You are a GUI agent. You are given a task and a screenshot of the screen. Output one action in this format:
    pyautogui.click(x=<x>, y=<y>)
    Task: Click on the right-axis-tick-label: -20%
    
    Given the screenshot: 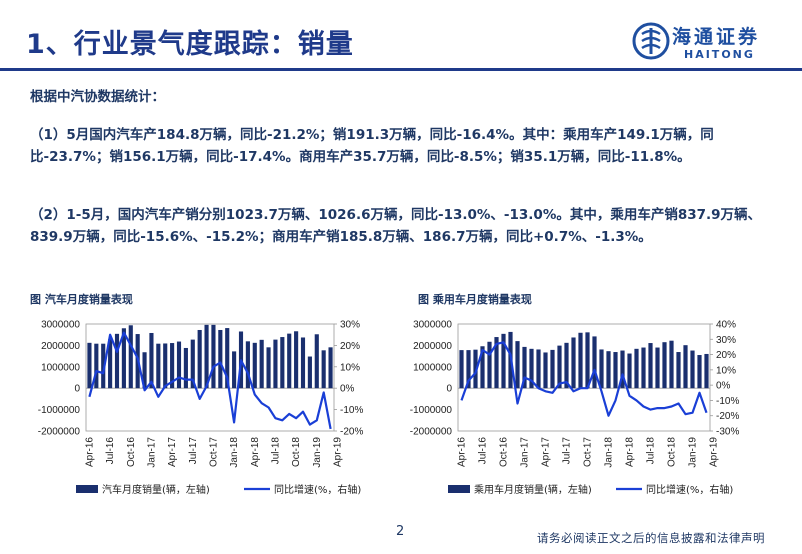 What is the action you would take?
    pyautogui.click(x=351, y=432)
    